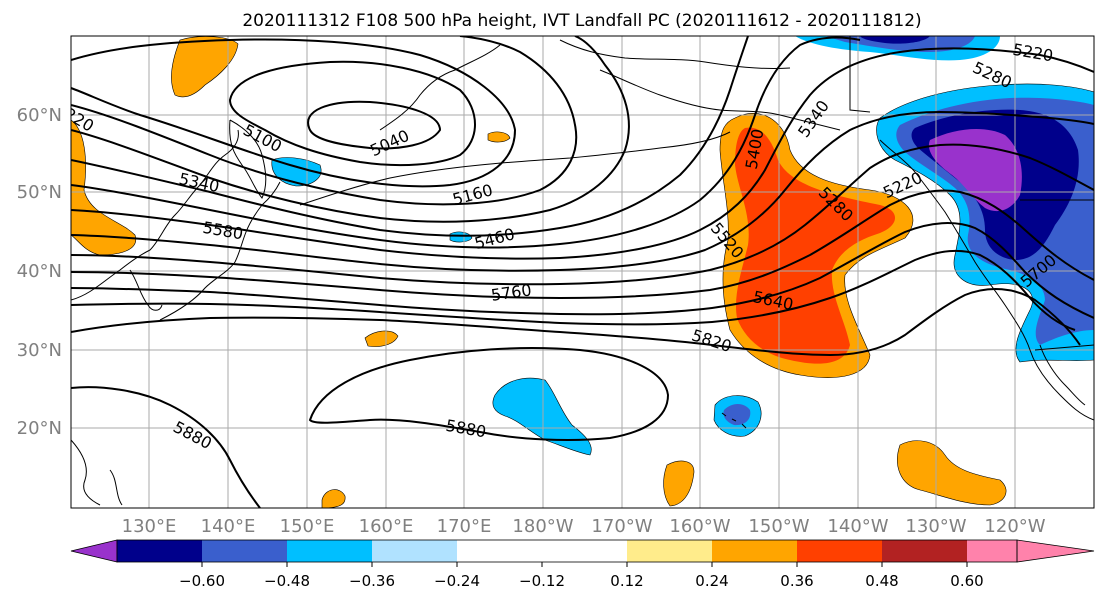 The image size is (1105, 605). I want to click on lat-label-50n: 50°N, so click(39, 192).